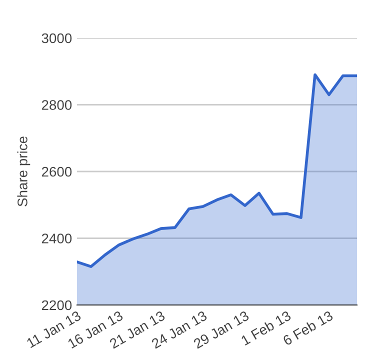 This screenshot has width=380, height=360. Describe the element at coordinates (57, 305) in the screenshot. I see `y-tick-label: 2200` at that location.